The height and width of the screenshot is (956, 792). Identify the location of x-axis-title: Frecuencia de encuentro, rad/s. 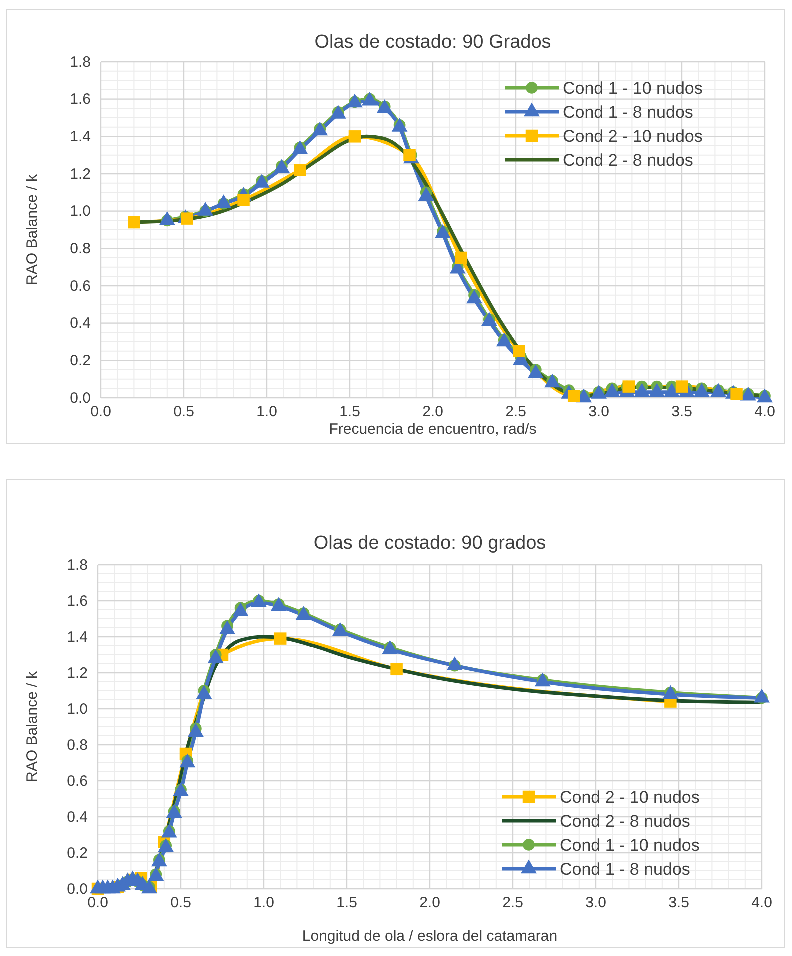
(433, 429).